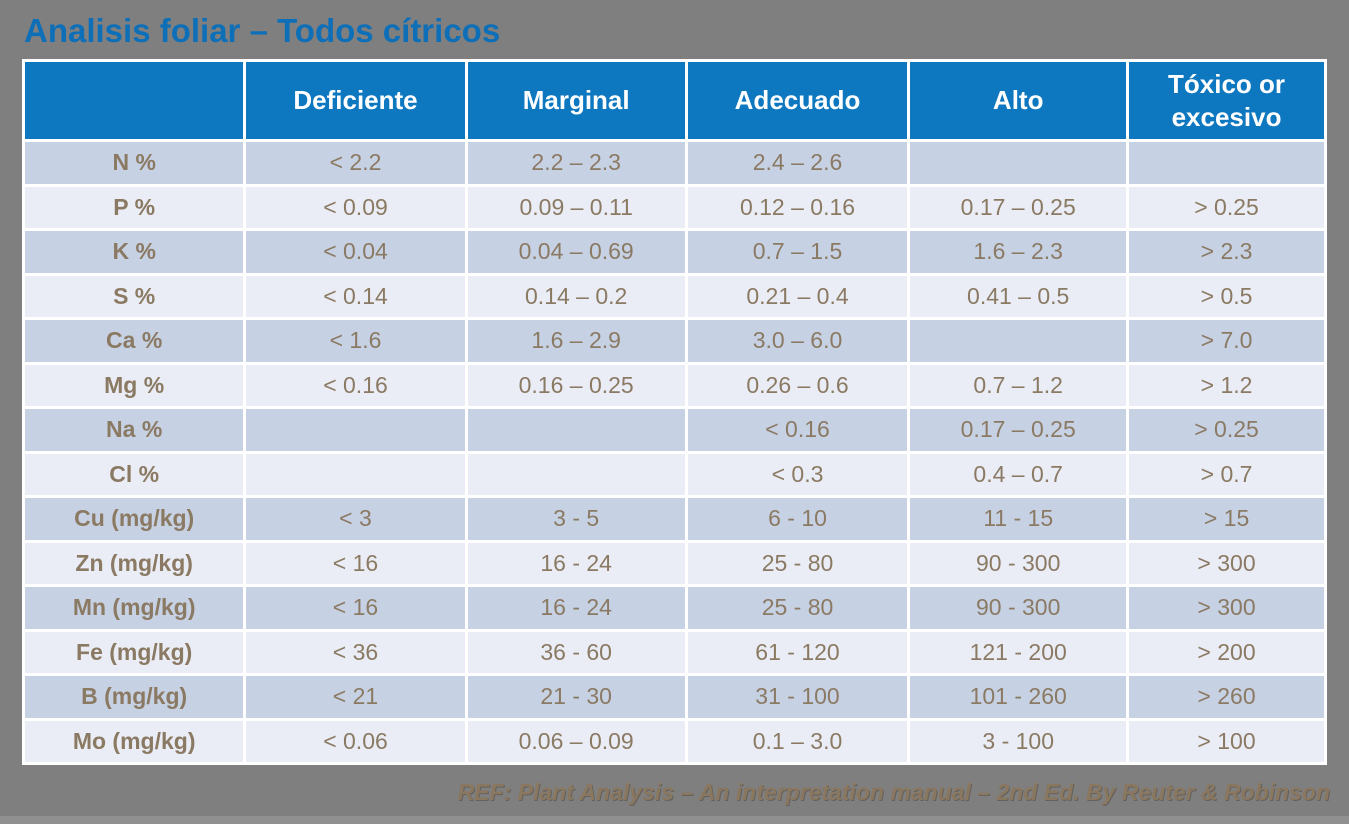  Describe the element at coordinates (576, 163) in the screenshot. I see `table-cell: 2.2 – 2.3` at that location.